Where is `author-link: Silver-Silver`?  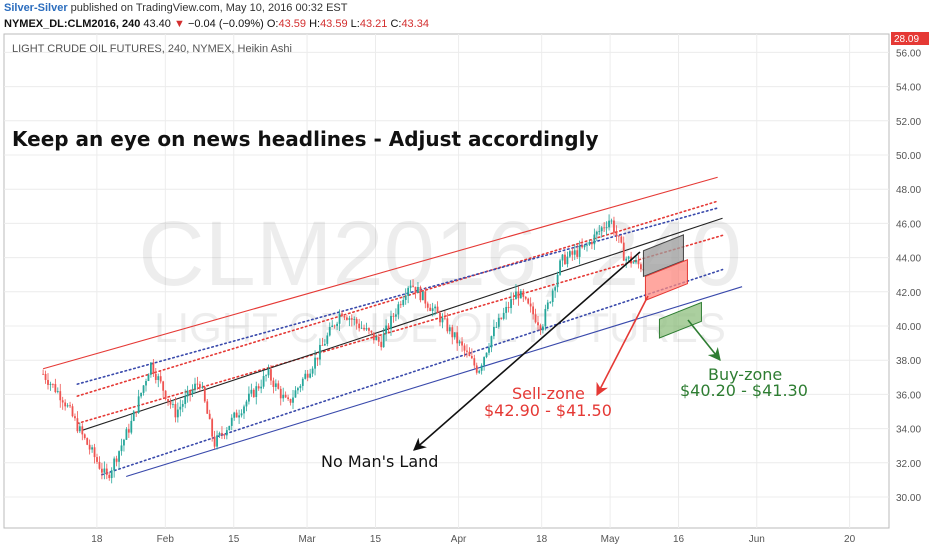 author-link: Silver-Silver is located at coordinates (36, 8).